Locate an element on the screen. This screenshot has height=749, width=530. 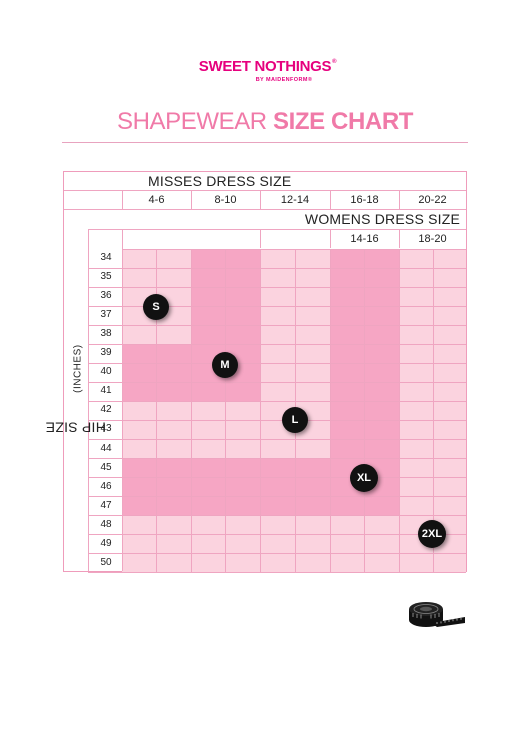
hip-size-47: 47 is located at coordinates (106, 505).